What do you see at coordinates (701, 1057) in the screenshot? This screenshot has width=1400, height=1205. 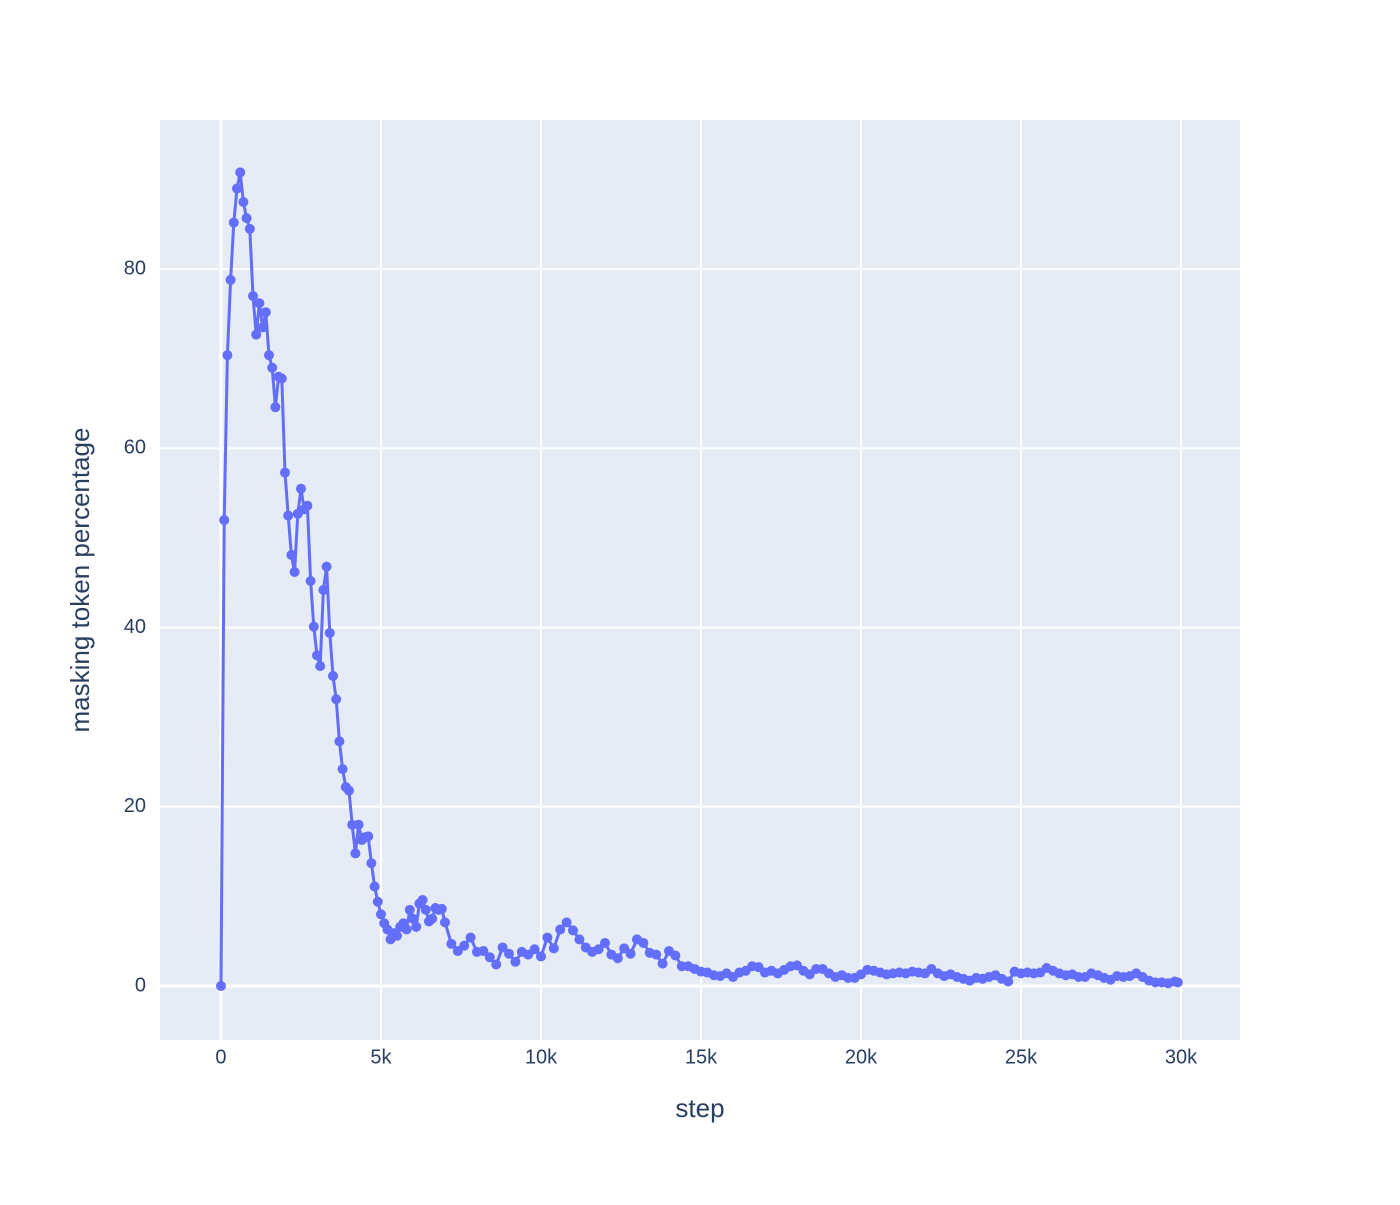 I see `x-tick-label: 15k` at bounding box center [701, 1057].